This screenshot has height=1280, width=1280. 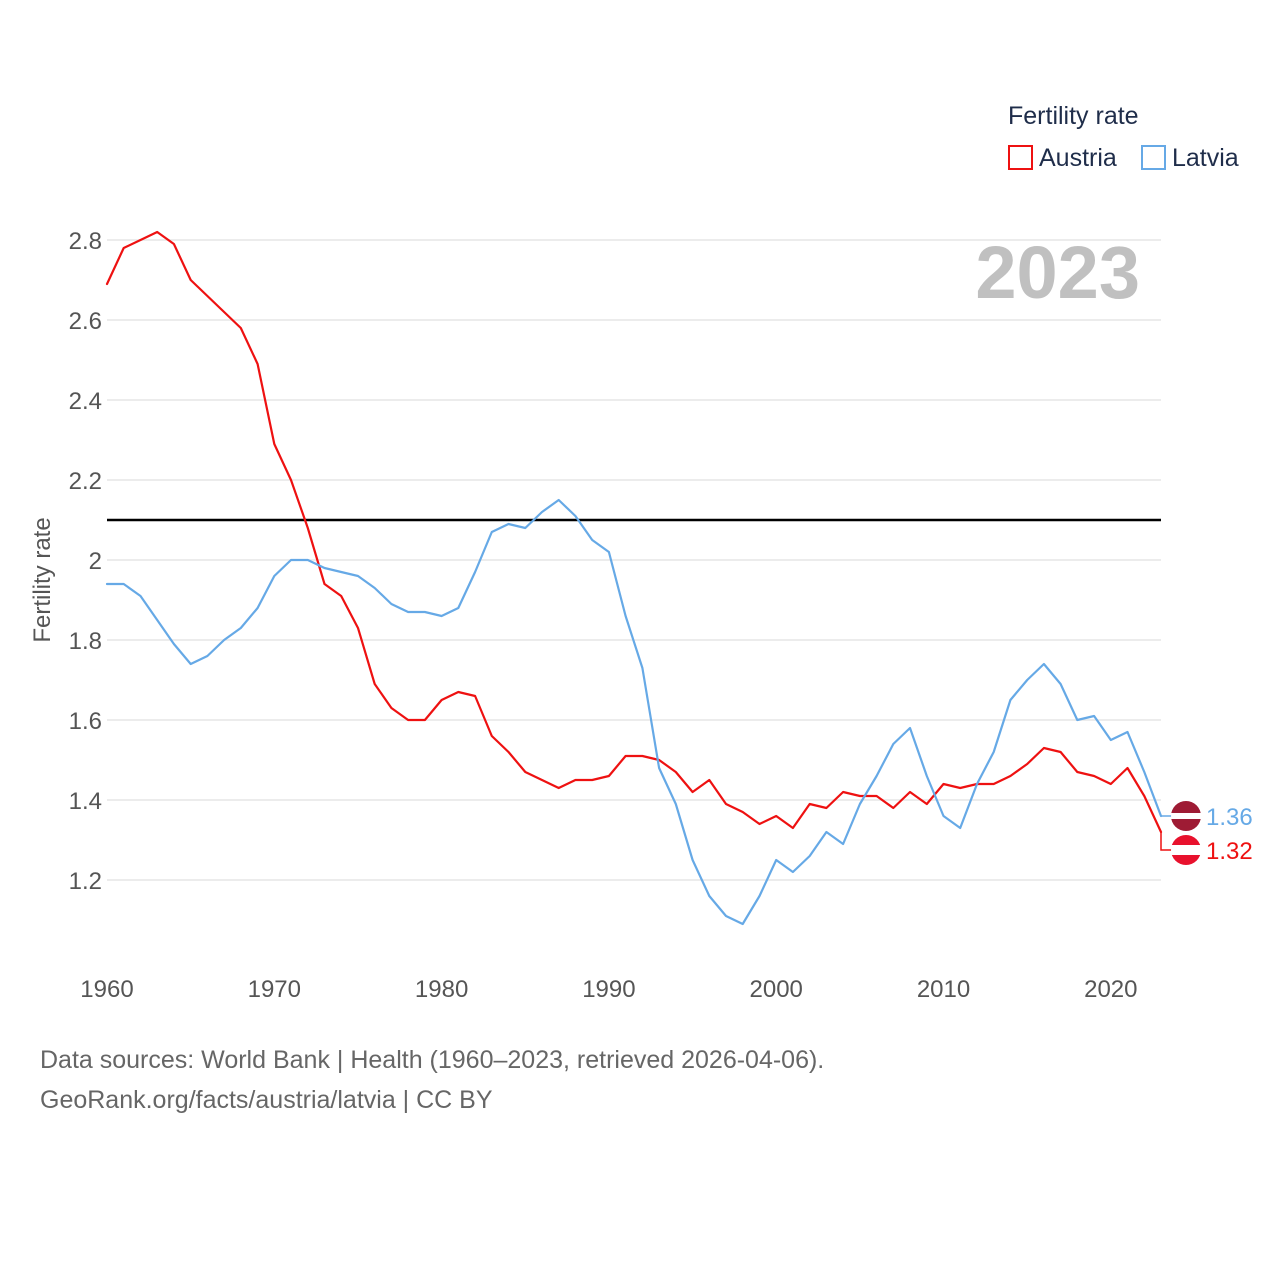 I want to click on legend-item-austria: Austria, so click(x=1062, y=158).